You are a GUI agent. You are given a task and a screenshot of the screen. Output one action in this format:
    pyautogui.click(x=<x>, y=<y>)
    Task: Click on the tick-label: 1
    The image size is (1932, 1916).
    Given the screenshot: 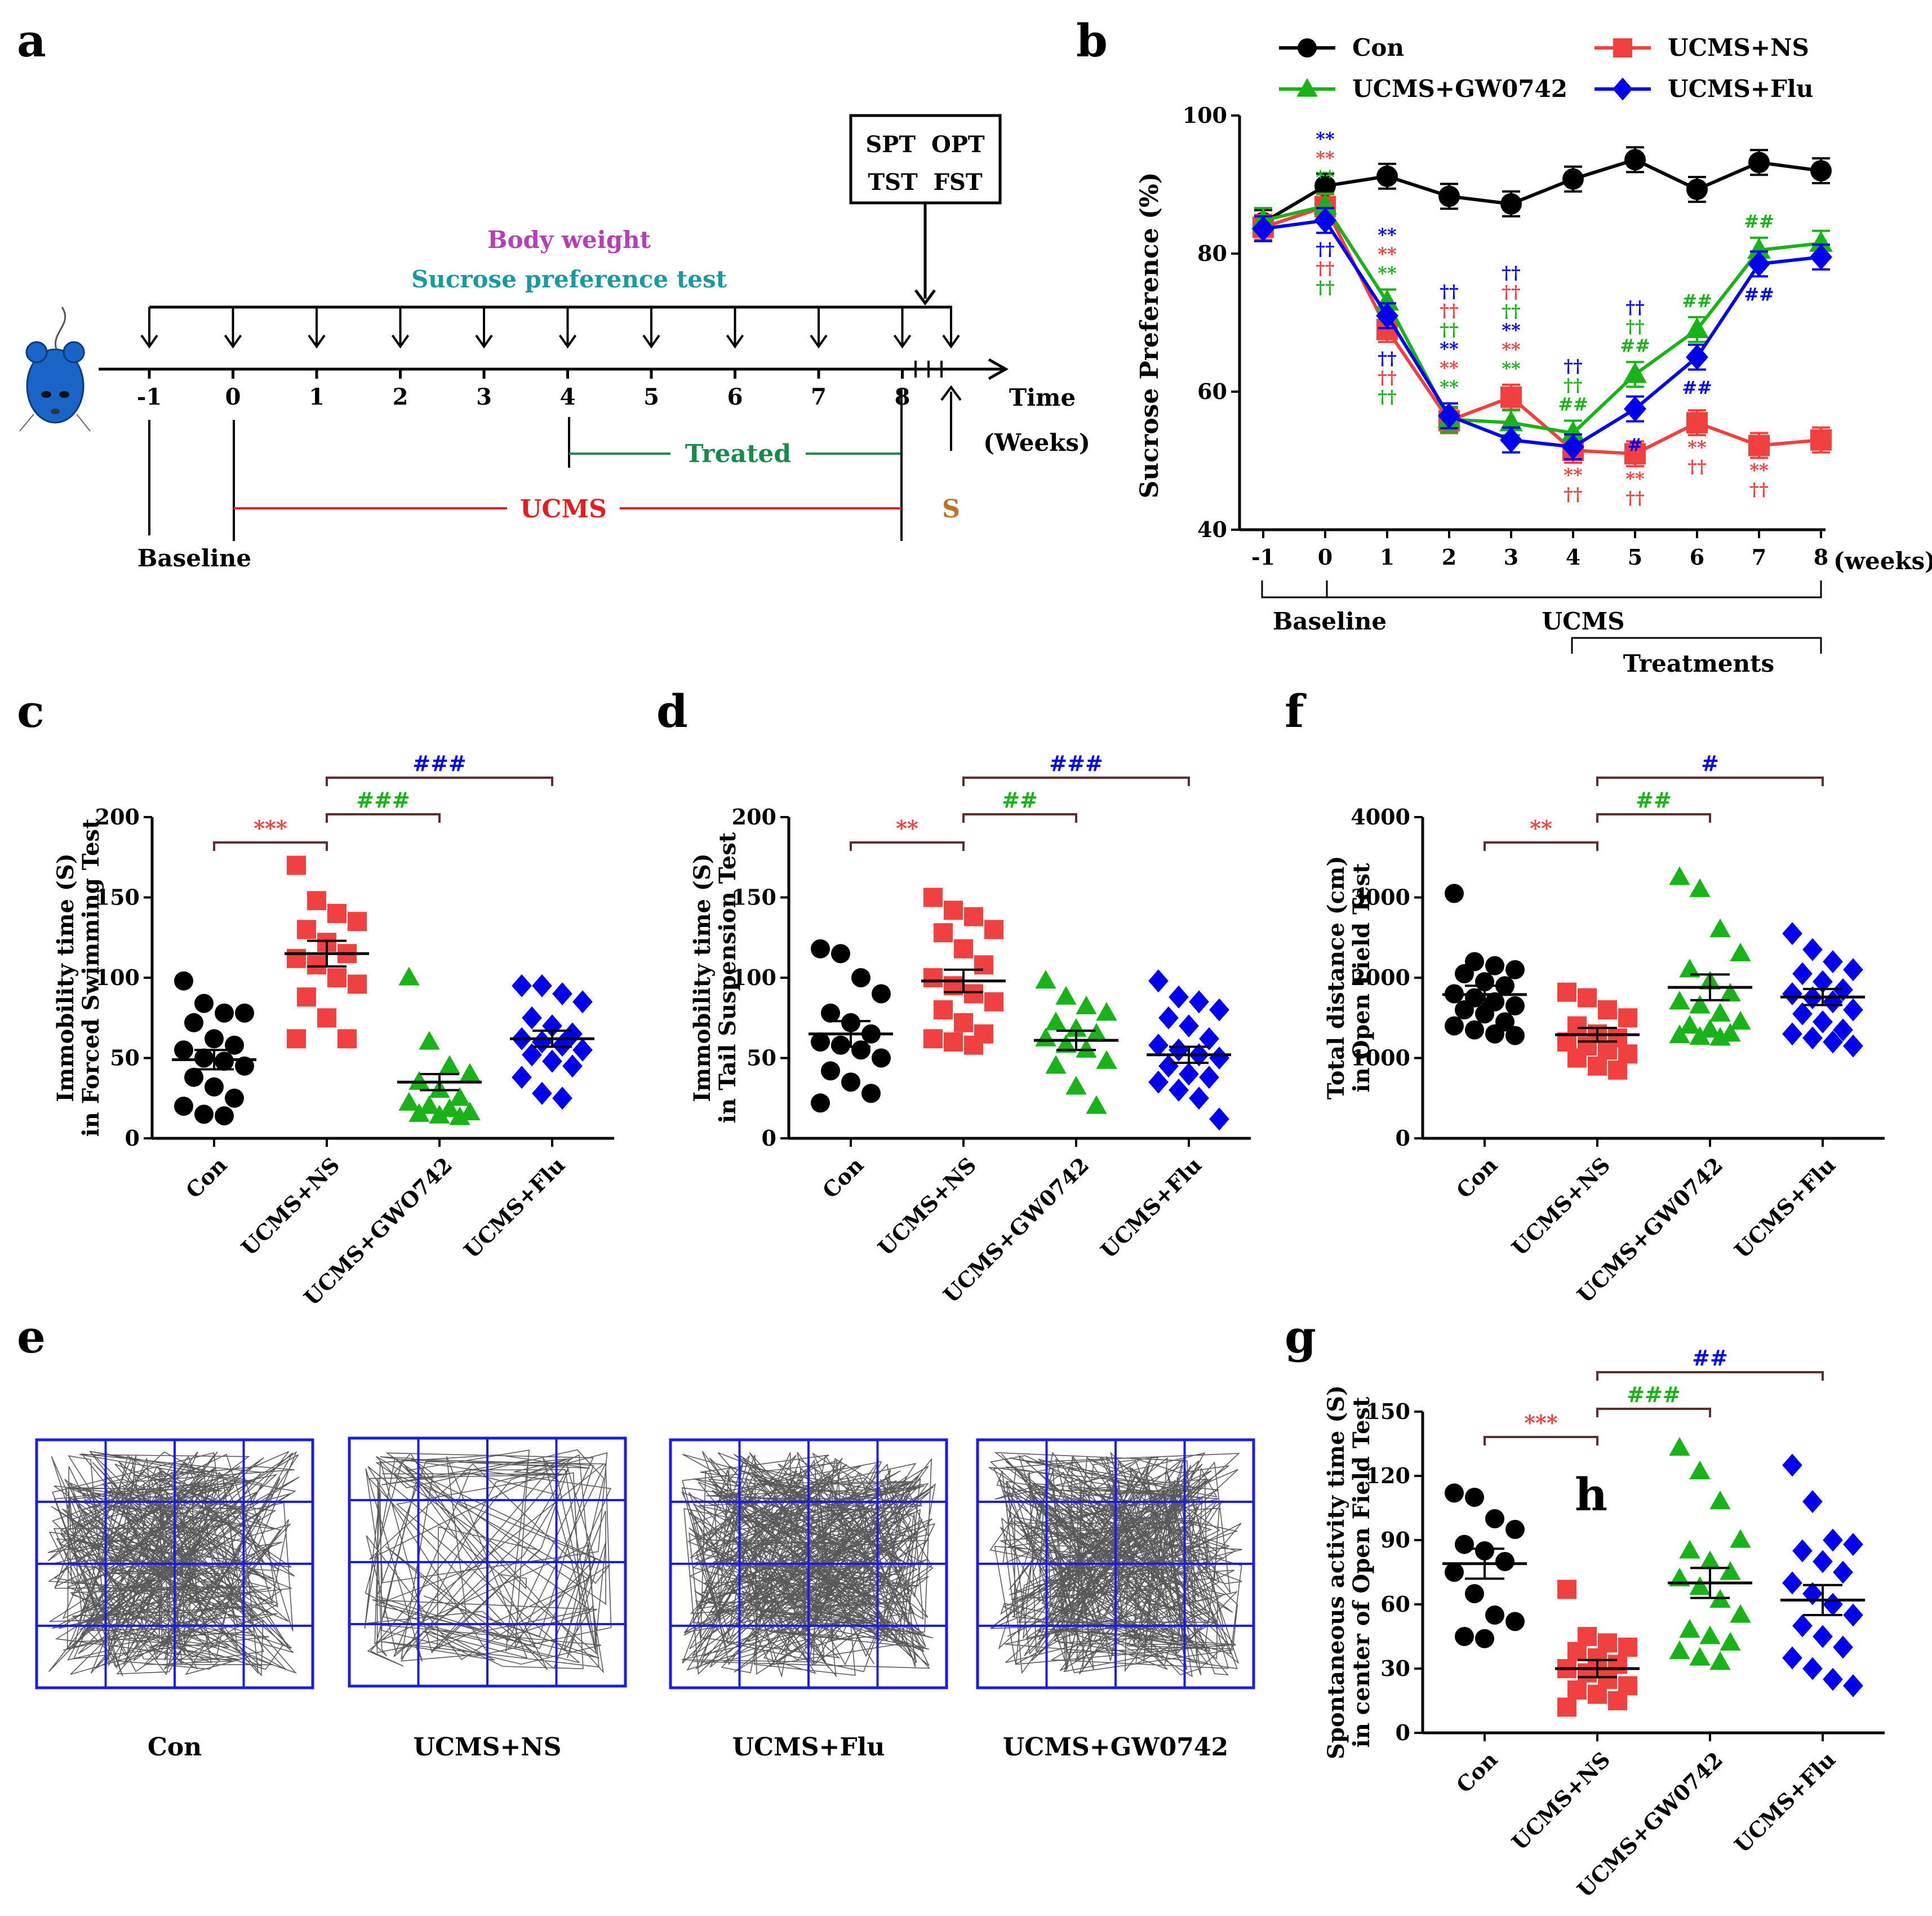 What is the action you would take?
    pyautogui.click(x=317, y=397)
    